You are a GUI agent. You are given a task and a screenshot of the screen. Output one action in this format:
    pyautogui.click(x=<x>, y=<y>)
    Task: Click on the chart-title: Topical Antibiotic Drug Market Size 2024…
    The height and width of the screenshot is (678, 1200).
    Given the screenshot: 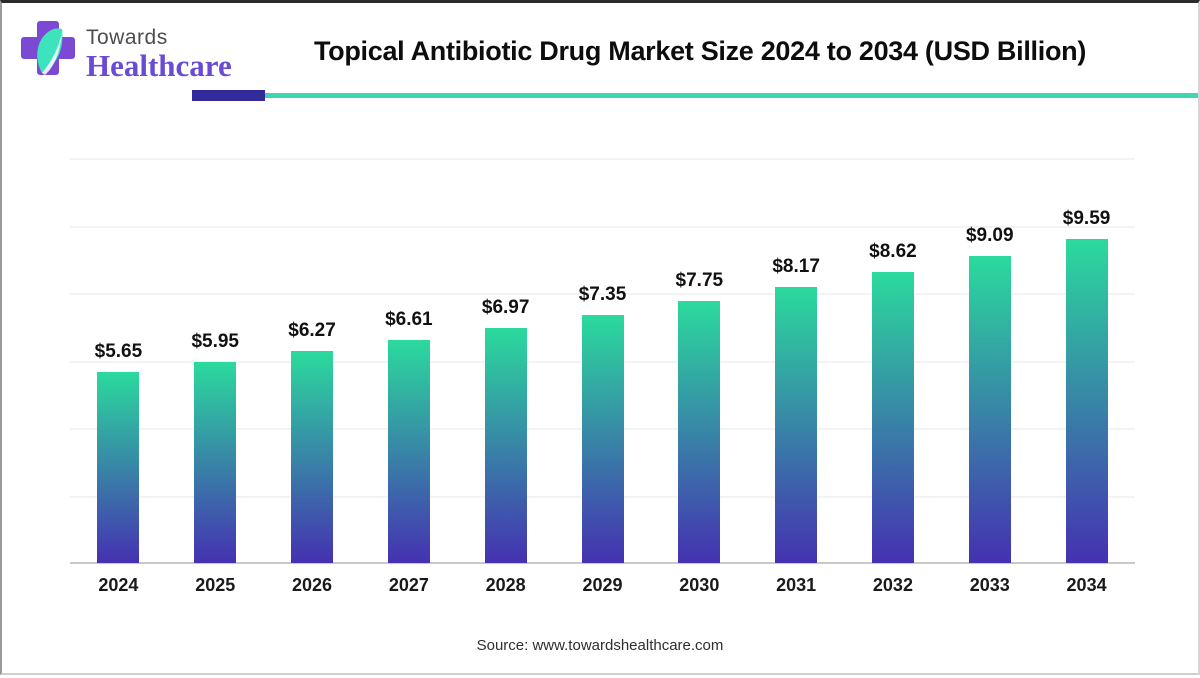 What is the action you would take?
    pyautogui.click(x=700, y=51)
    